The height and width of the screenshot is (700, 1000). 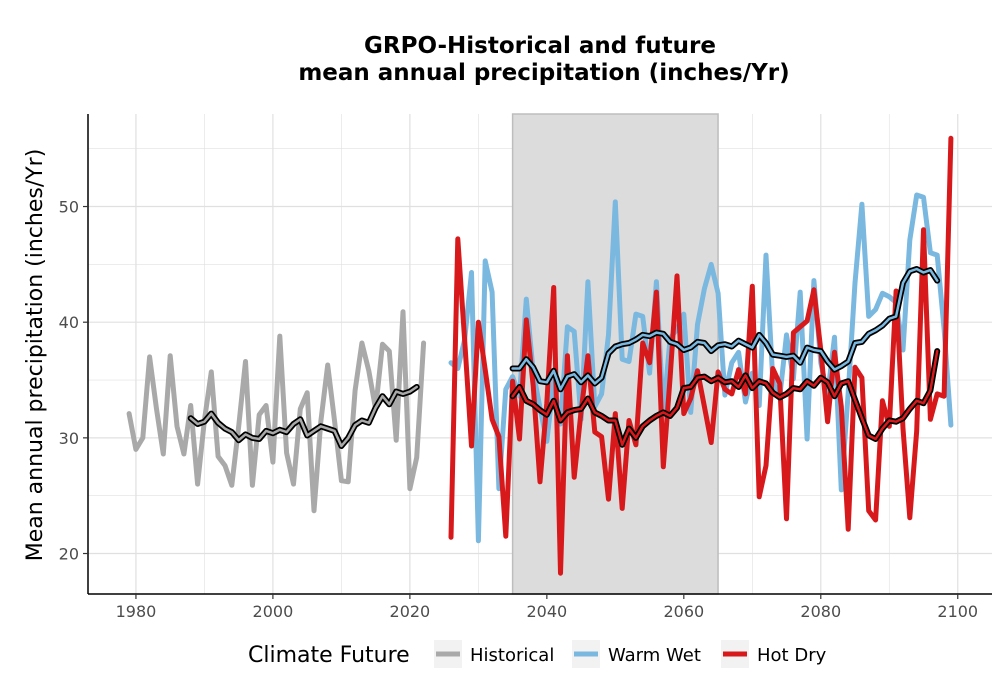 I want to click on legend-entry-label: Hot Dry, so click(x=792, y=655).